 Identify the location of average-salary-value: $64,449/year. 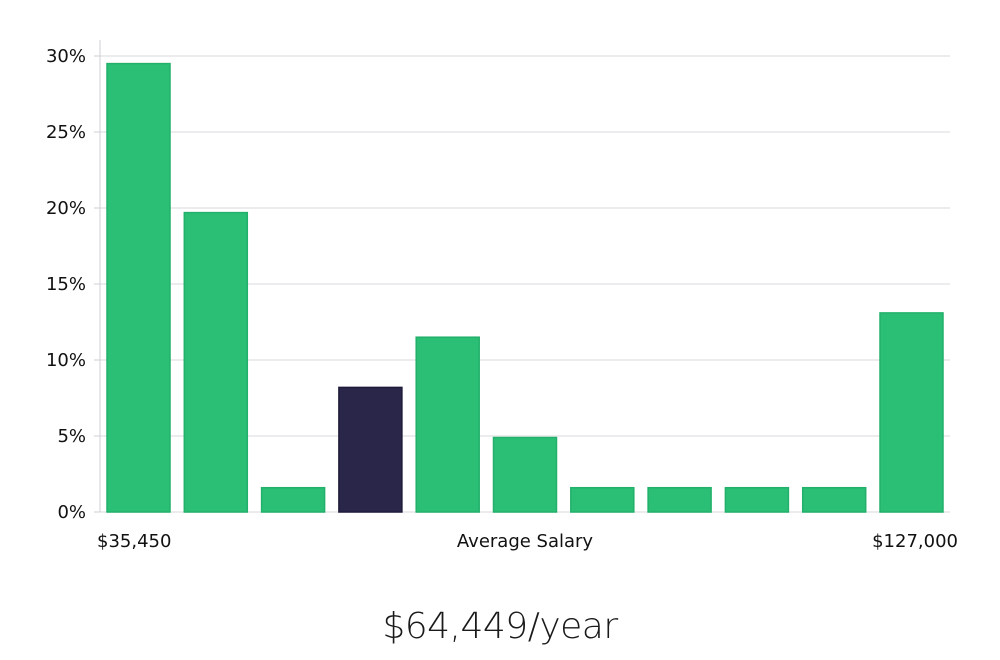
(500, 626).